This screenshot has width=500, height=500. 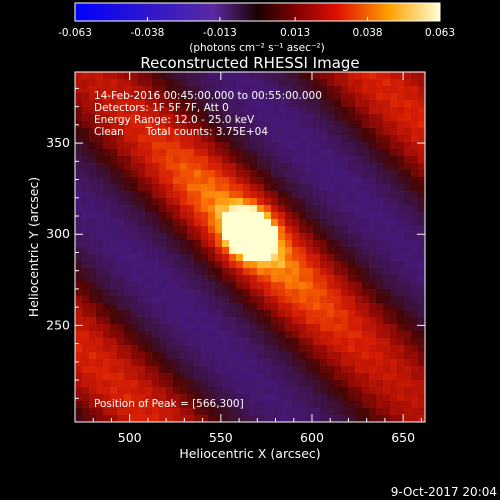 I want to click on x-axis-label: Heliocentric X (arcsec), so click(x=249, y=453).